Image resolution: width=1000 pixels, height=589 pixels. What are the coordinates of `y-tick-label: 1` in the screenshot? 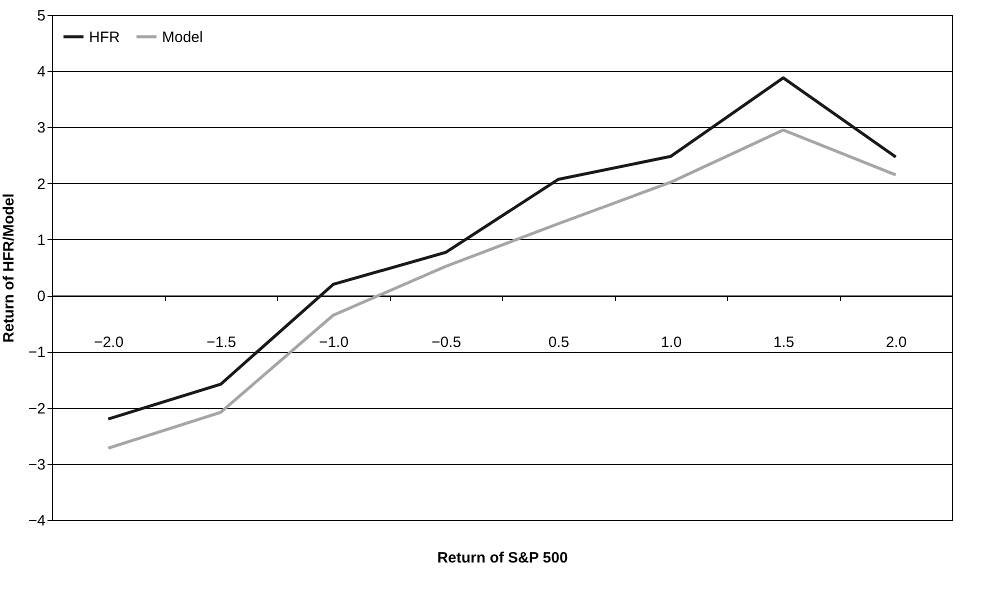 It's located at (41, 240).